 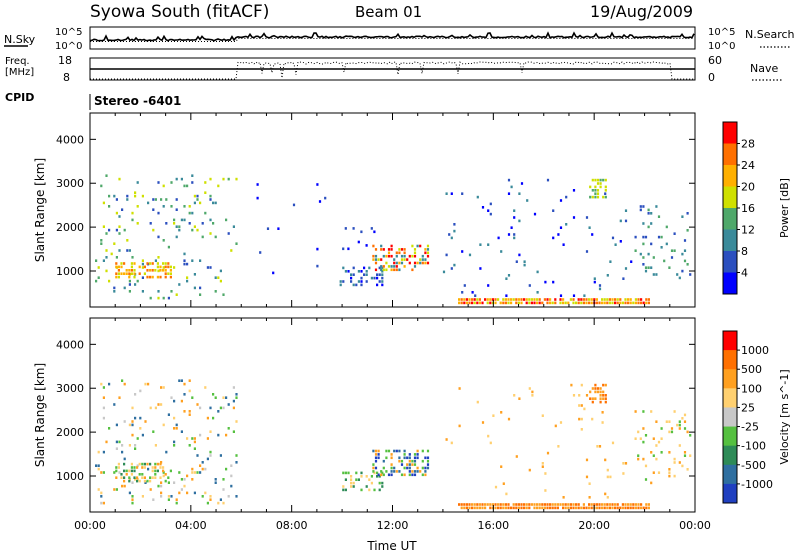 What do you see at coordinates (399, 39) in the screenshot?
I see `nsky-panel: N.Sky 10^5 10^0 10^5 10^0 N.Search` at bounding box center [399, 39].